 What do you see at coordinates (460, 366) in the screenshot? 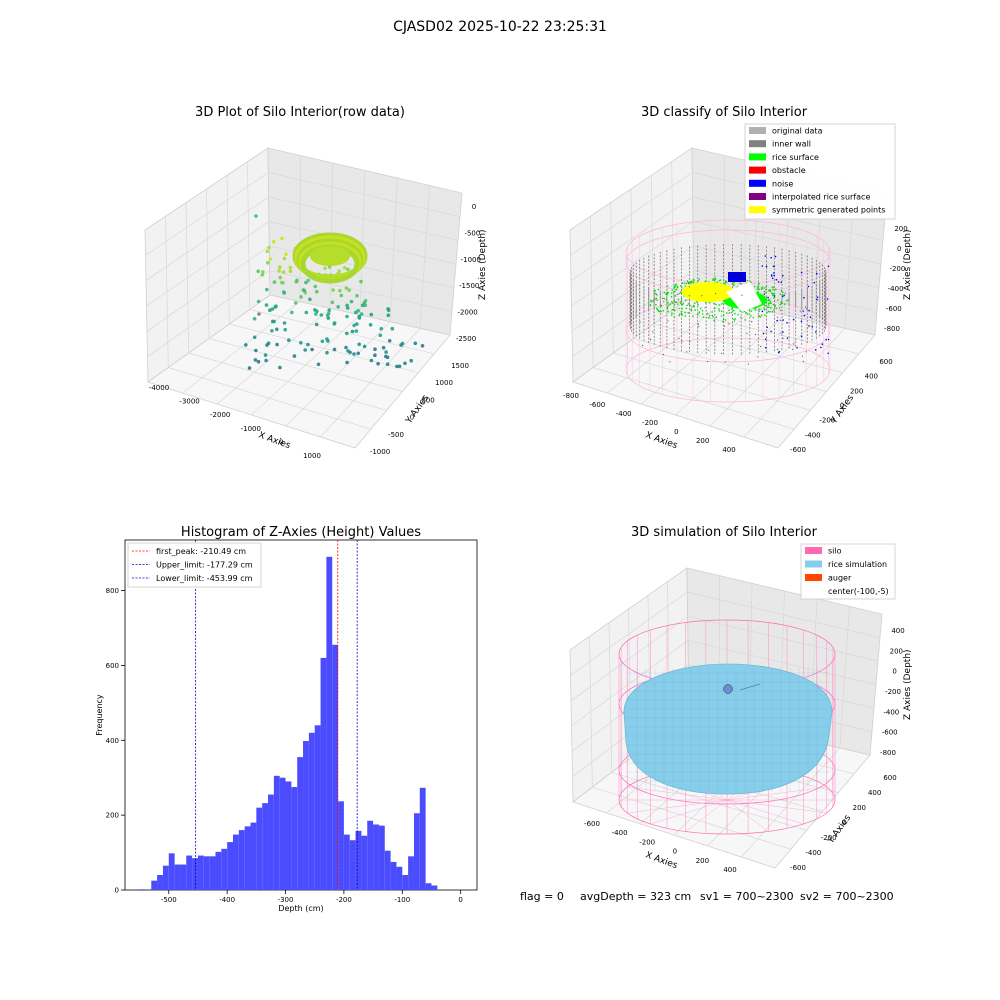
I see `raw-y-tick: 1500` at bounding box center [460, 366].